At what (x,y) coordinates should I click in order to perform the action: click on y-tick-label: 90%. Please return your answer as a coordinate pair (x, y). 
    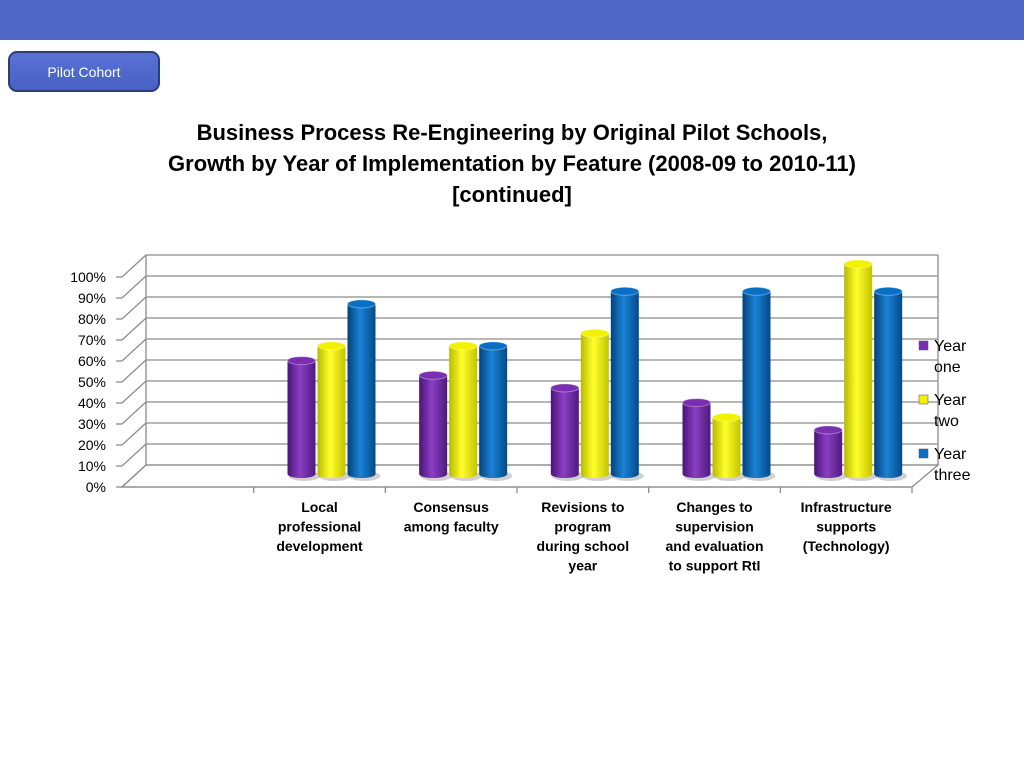
    Looking at the image, I should click on (92, 298).